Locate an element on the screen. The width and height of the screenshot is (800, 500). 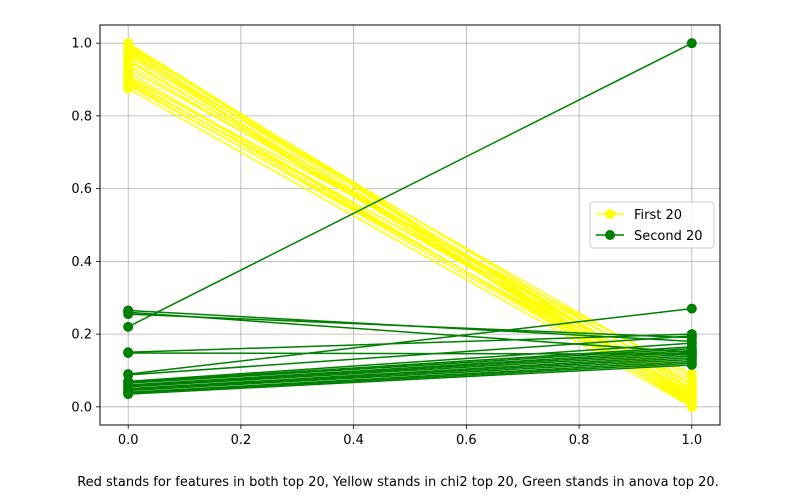
y-tick-label: 0.4 is located at coordinates (81, 262).